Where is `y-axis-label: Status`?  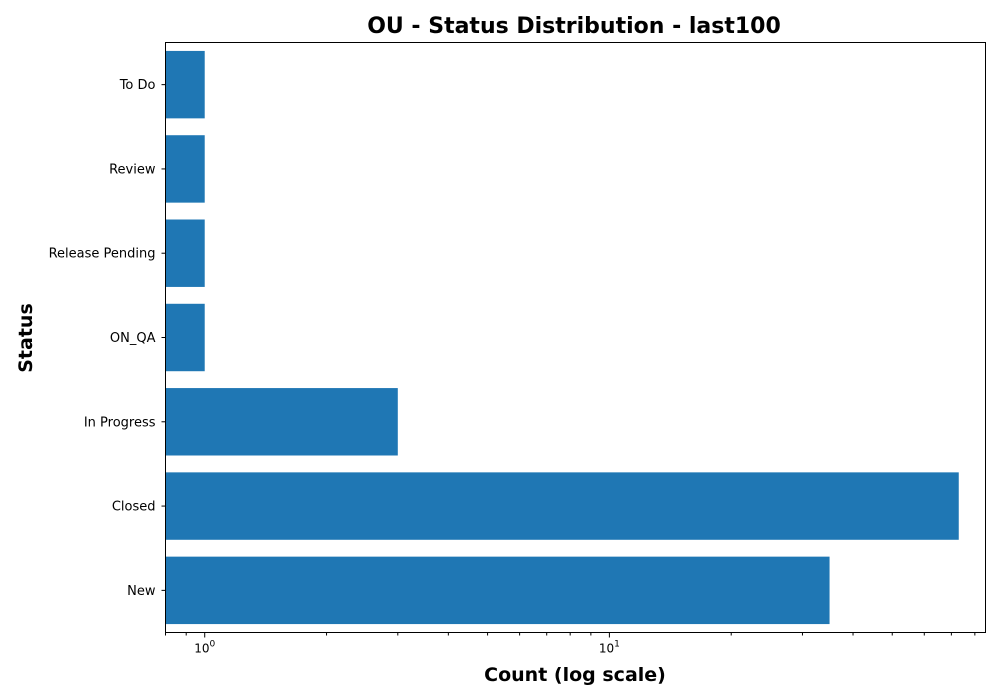
y-axis-label: Status is located at coordinates (26, 338).